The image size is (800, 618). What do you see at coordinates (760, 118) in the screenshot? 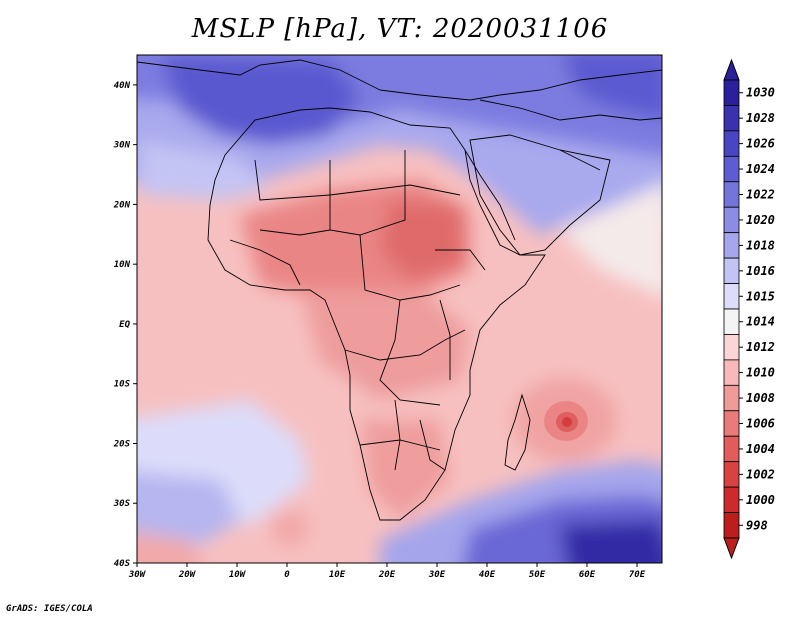
I see `colorbar-label: 1028` at bounding box center [760, 118].